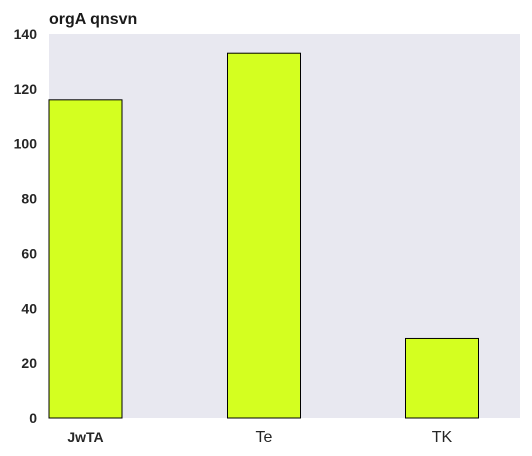 The width and height of the screenshot is (532, 456). Describe the element at coordinates (29, 363) in the screenshot. I see `y-tick-label: 20` at that location.